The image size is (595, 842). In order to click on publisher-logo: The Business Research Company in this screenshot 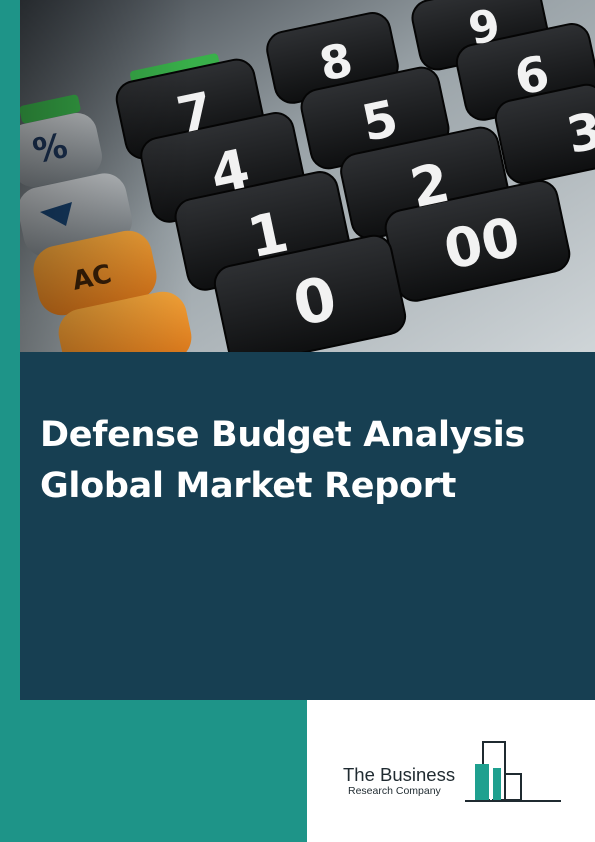, I will do `click(454, 773)`.